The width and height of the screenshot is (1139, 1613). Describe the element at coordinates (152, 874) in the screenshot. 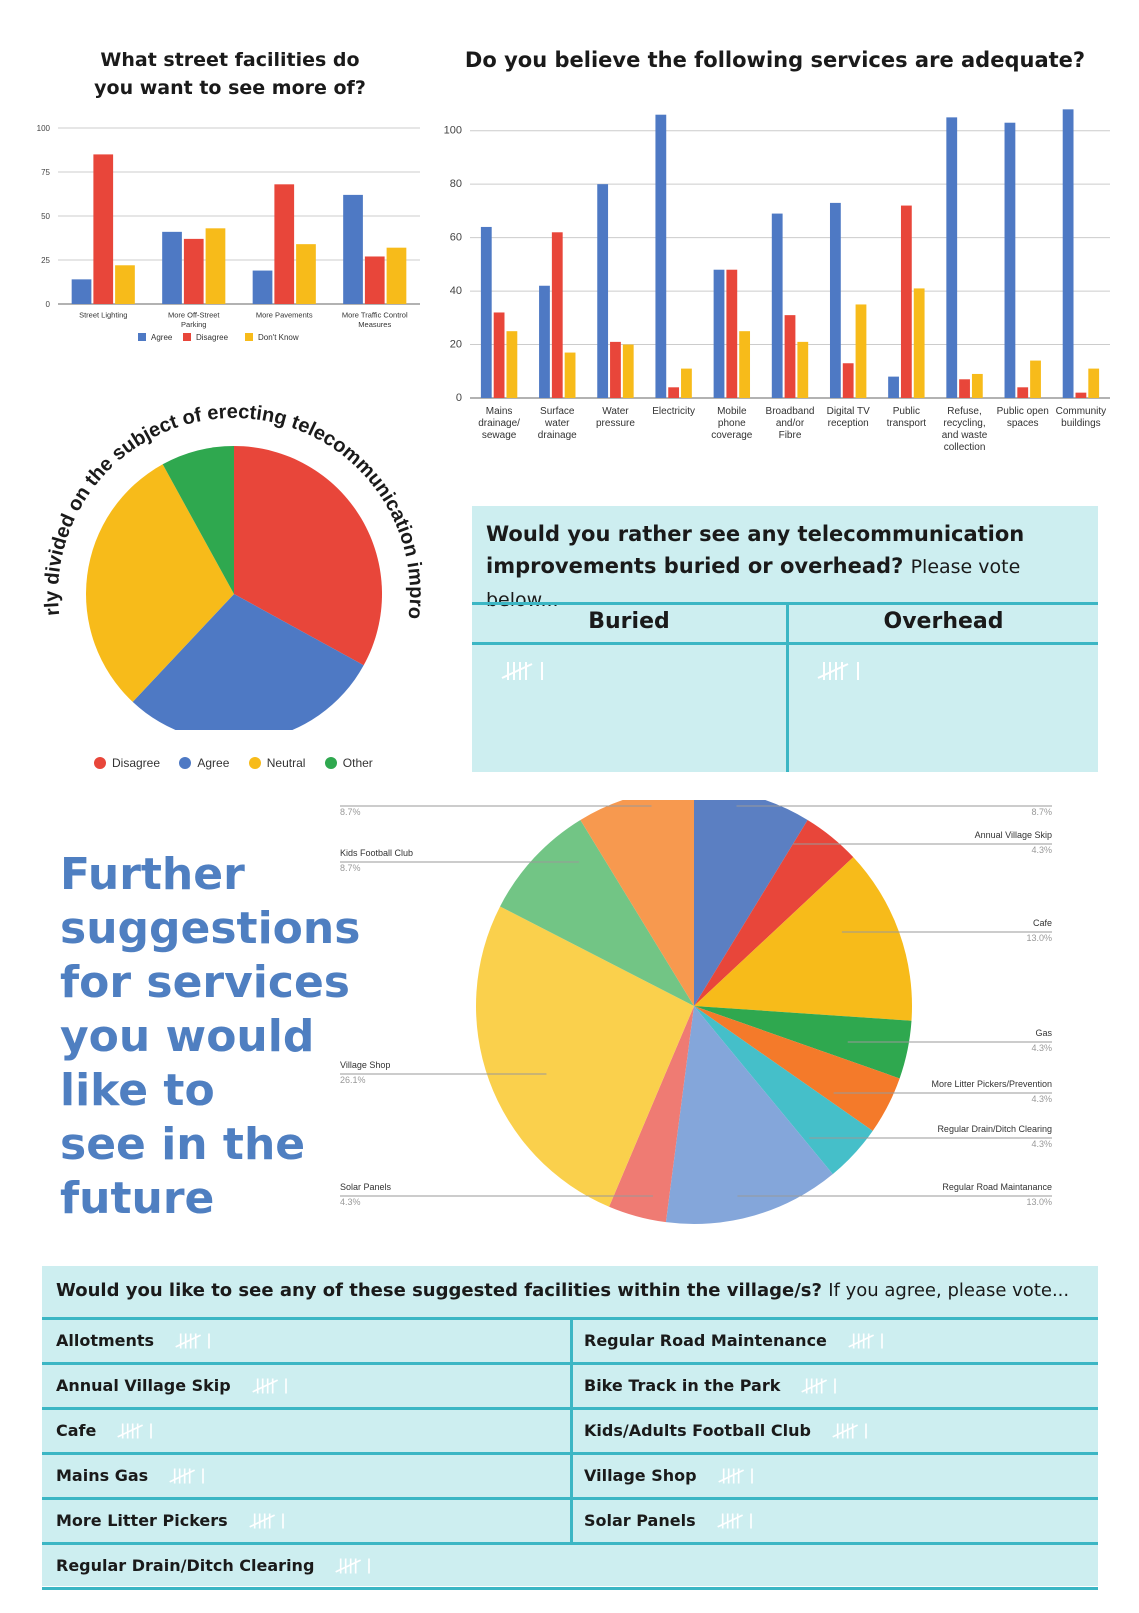

I see `heading-line: Further` at that location.